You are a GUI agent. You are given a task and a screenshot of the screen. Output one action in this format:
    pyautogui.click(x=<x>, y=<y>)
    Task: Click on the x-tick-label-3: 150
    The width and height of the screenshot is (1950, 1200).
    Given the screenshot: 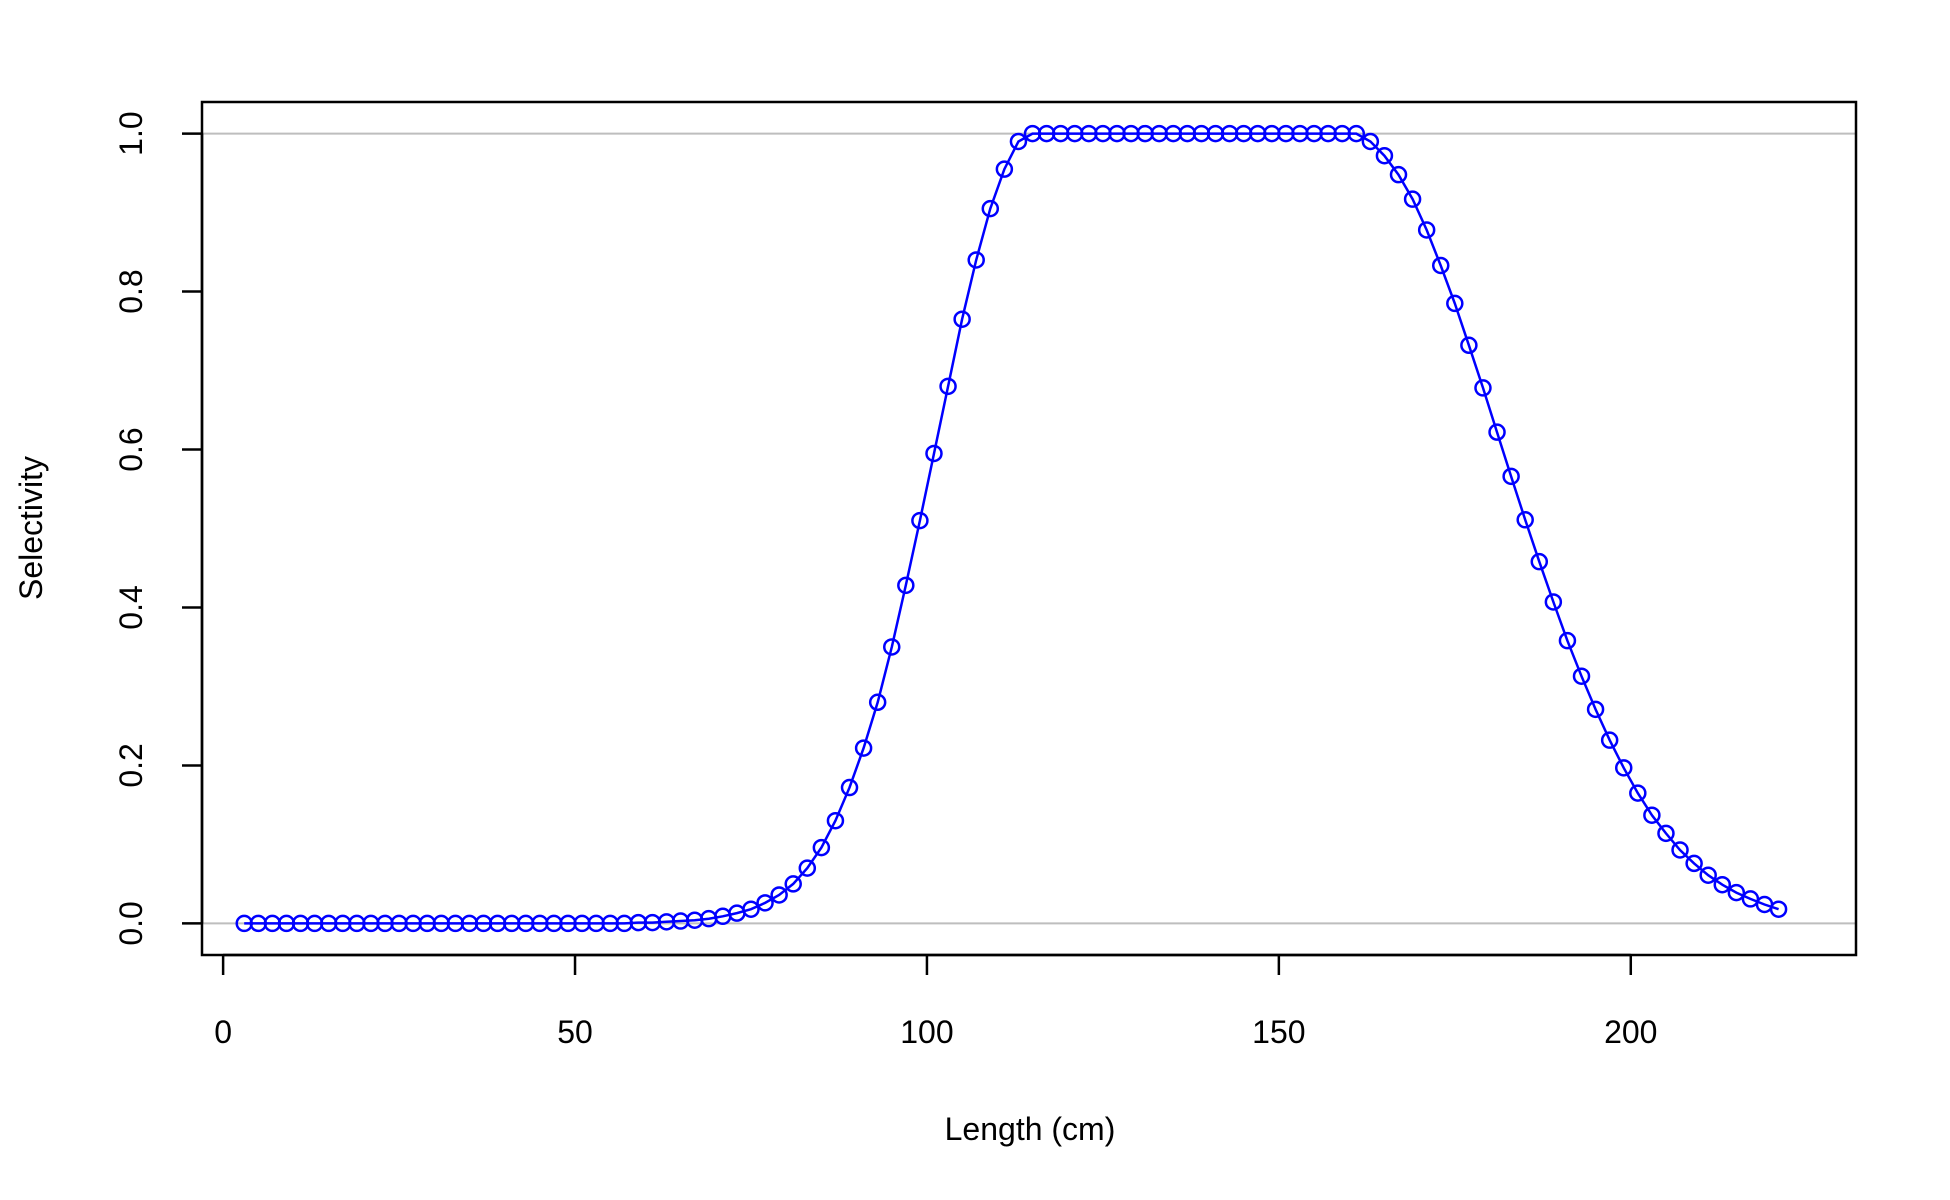 What is the action you would take?
    pyautogui.click(x=1278, y=1032)
    